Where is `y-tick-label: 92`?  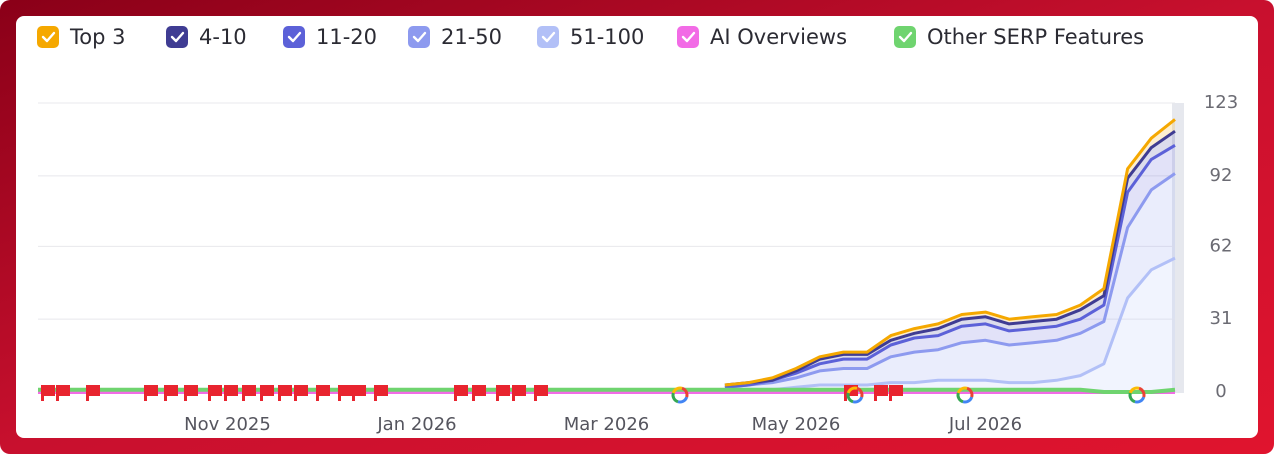
y-tick-label: 92 is located at coordinates (1221, 175).